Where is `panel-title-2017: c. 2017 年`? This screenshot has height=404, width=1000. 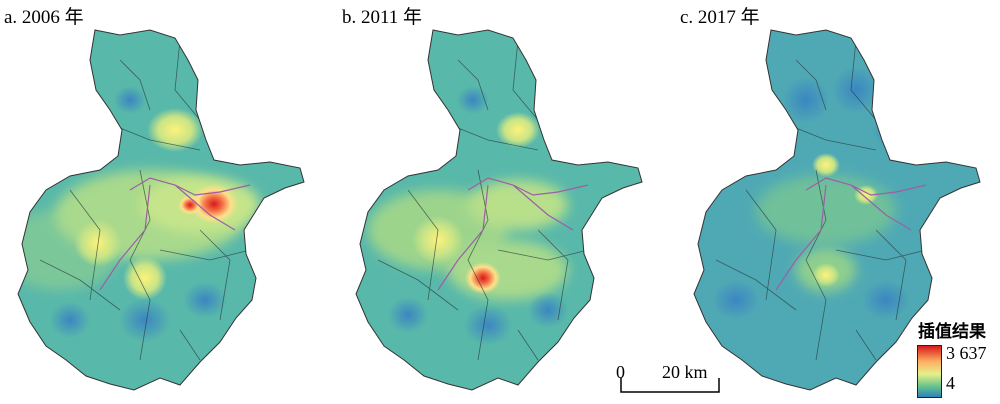 panel-title-2017: c. 2017 年 is located at coordinates (720, 17).